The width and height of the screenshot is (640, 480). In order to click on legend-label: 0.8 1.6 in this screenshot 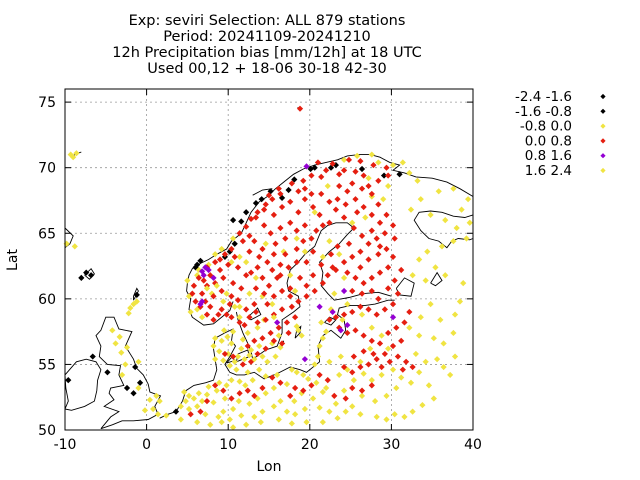, I will do `click(548, 156)`.